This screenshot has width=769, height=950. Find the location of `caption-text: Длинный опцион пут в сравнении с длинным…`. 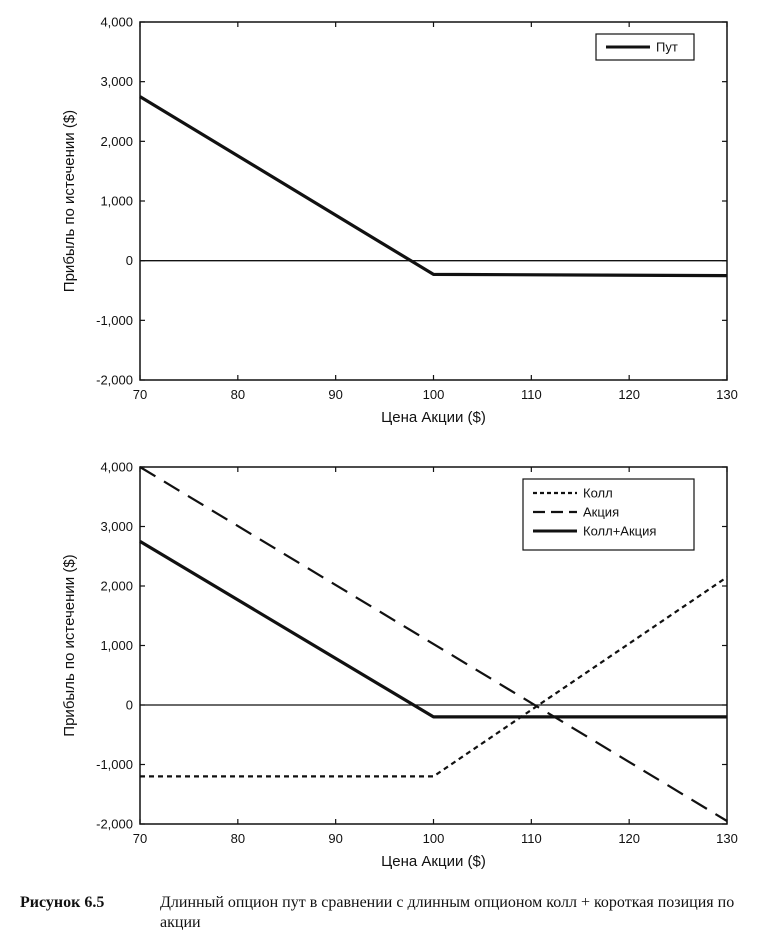

caption-text: Длинный опцион пут в сравнении с длинным… is located at coordinates (447, 912).